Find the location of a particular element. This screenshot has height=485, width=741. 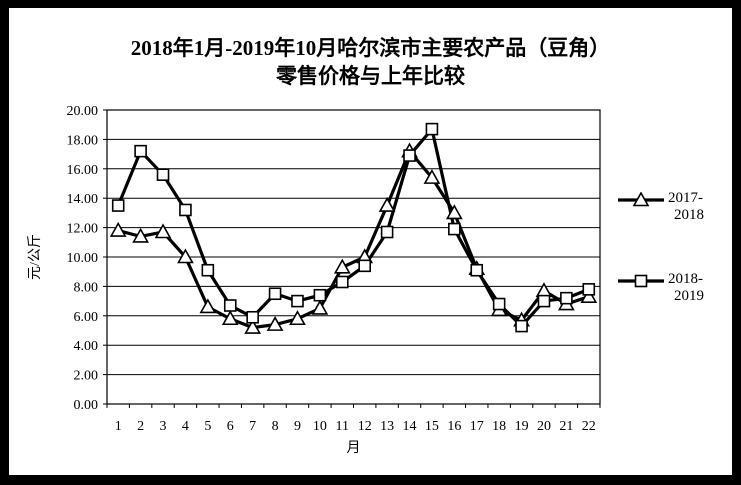

chart-title-line1: 2018年1月-2019年10月哈尔滨市主要农产品（豆角） is located at coordinates (370, 48).